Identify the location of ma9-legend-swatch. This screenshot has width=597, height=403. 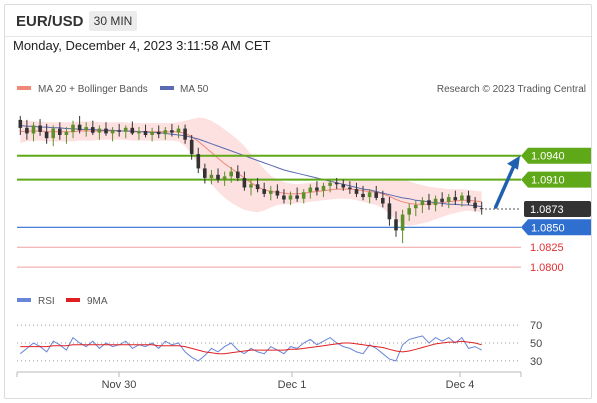
(73, 300).